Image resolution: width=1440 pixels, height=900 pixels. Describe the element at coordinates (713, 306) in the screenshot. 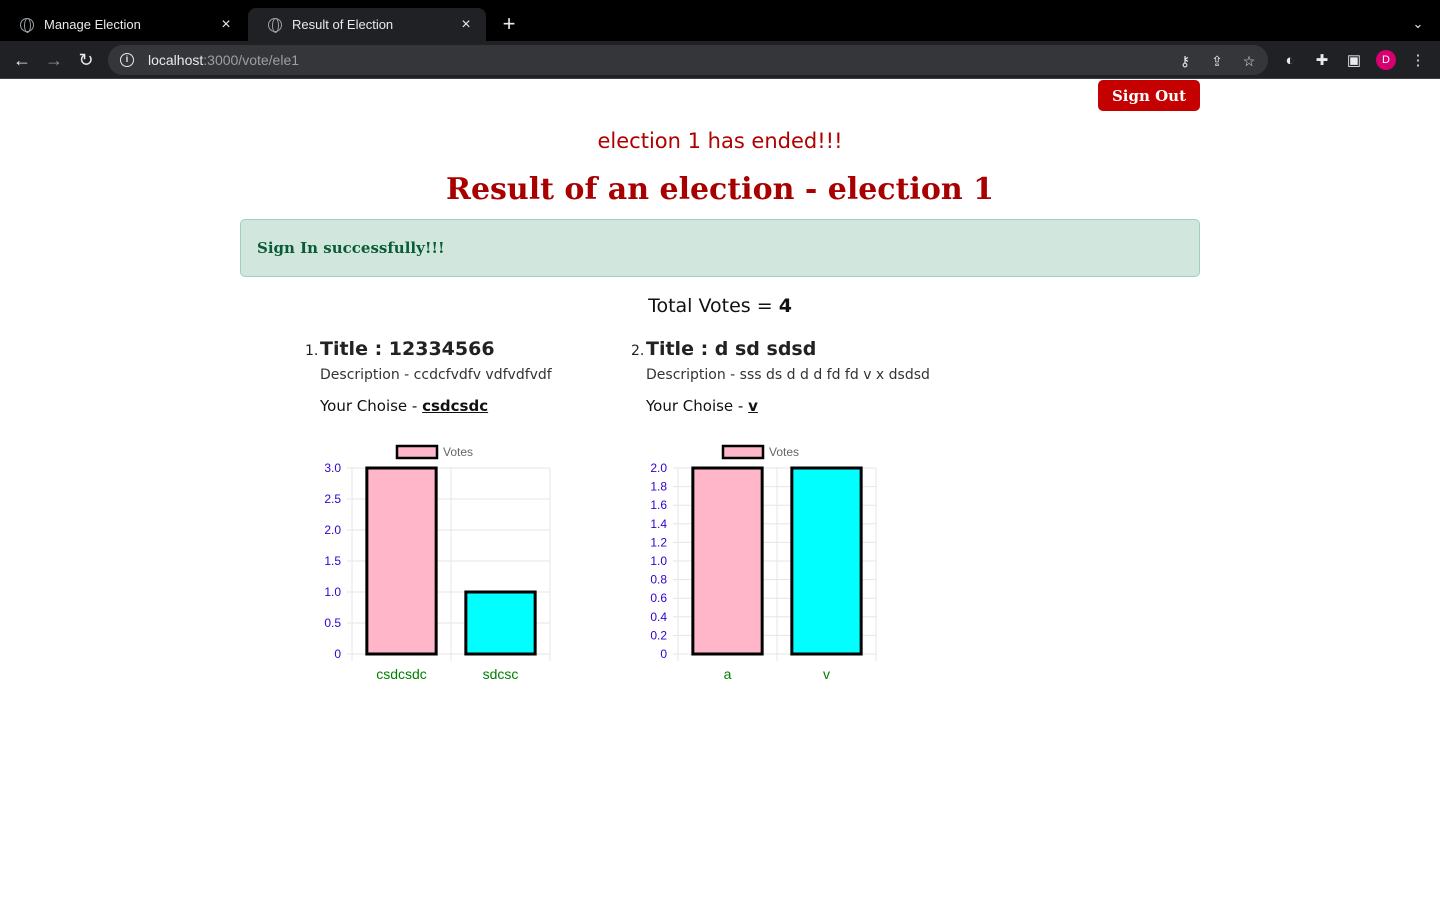

I see `total-votes-label: Total Votes =` at that location.